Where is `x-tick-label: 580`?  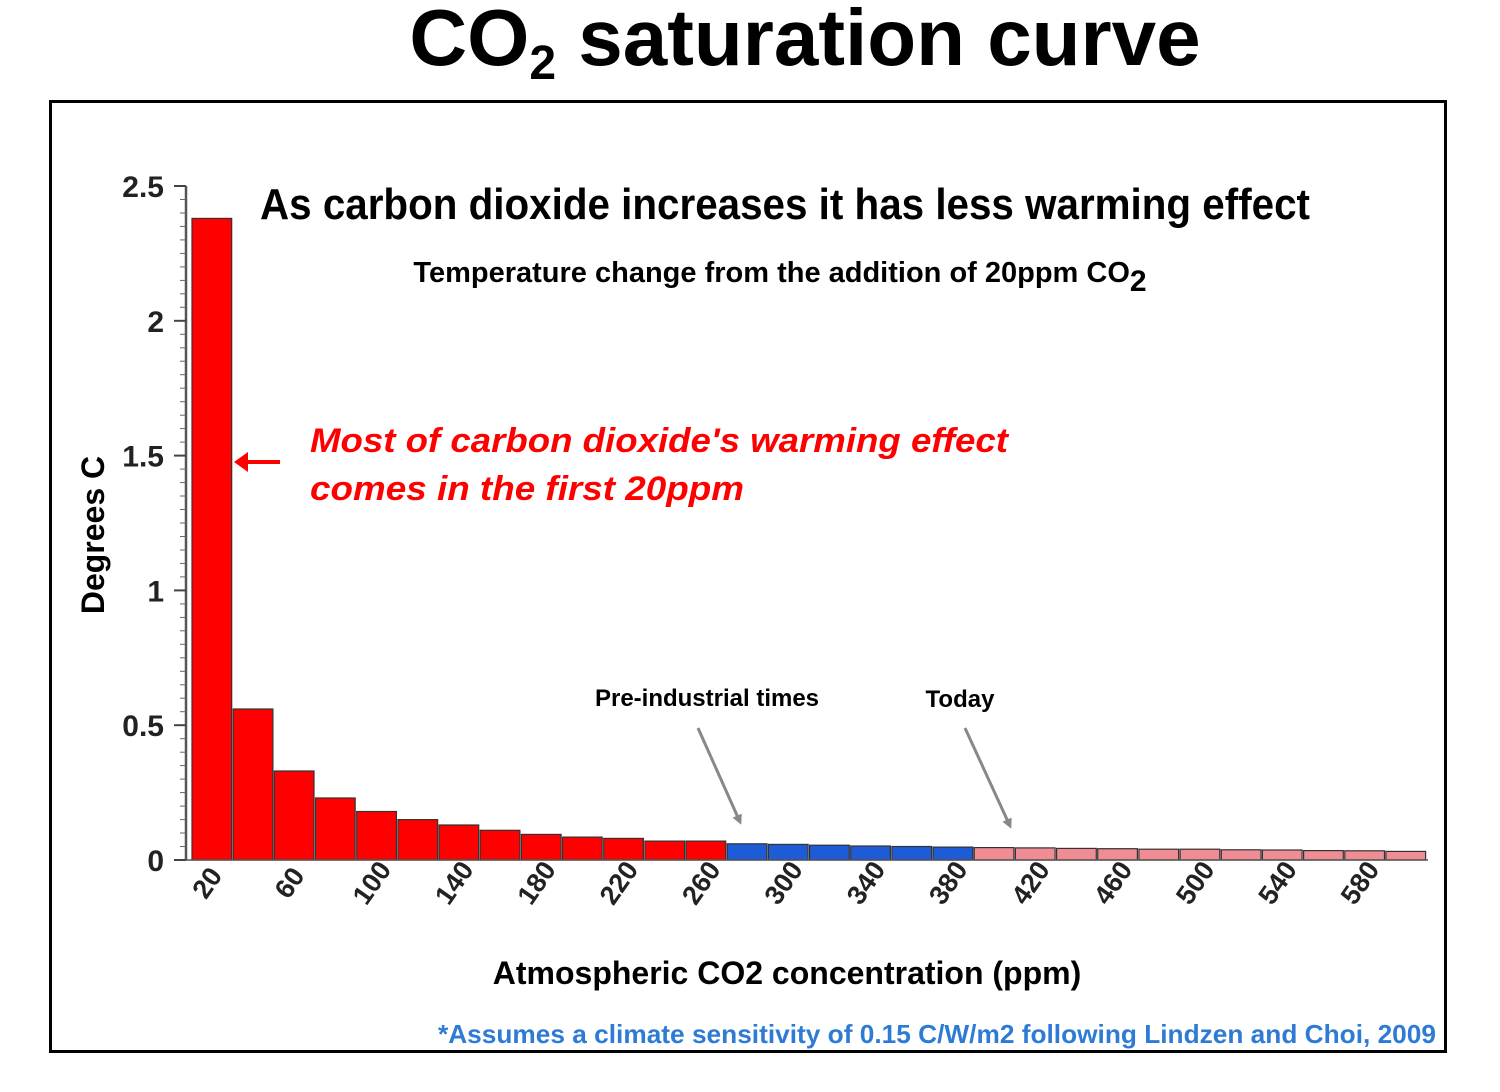
x-tick-label: 580 is located at coordinates (1360, 883).